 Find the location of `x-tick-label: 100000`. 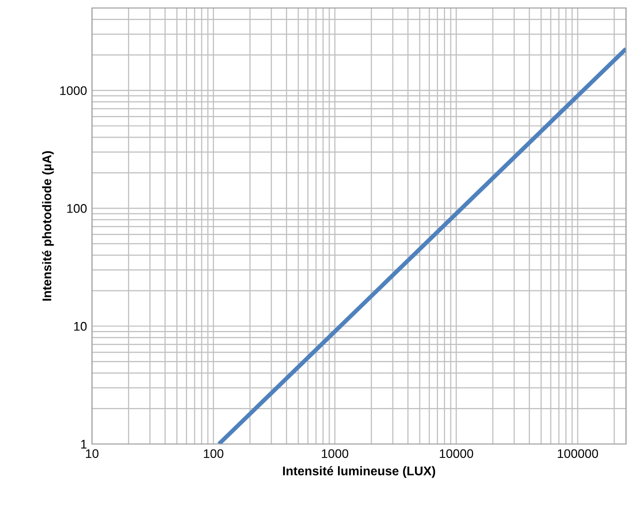

x-tick-label: 100000 is located at coordinates (578, 453).